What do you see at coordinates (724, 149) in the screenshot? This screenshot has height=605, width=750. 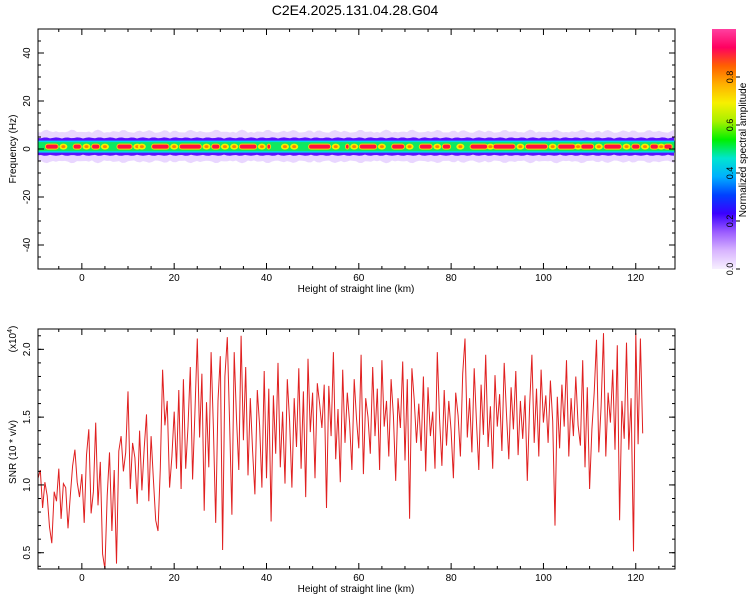 I see `colorbar-ramp` at bounding box center [724, 149].